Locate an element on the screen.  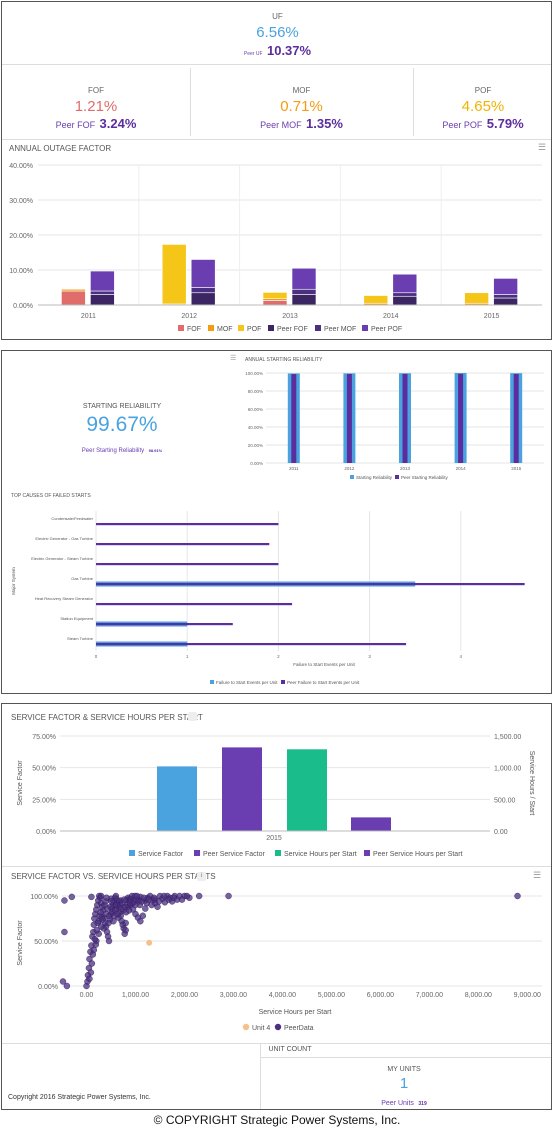
starting-peer-label: Peer Starting Reliability is located at coordinates (113, 451).